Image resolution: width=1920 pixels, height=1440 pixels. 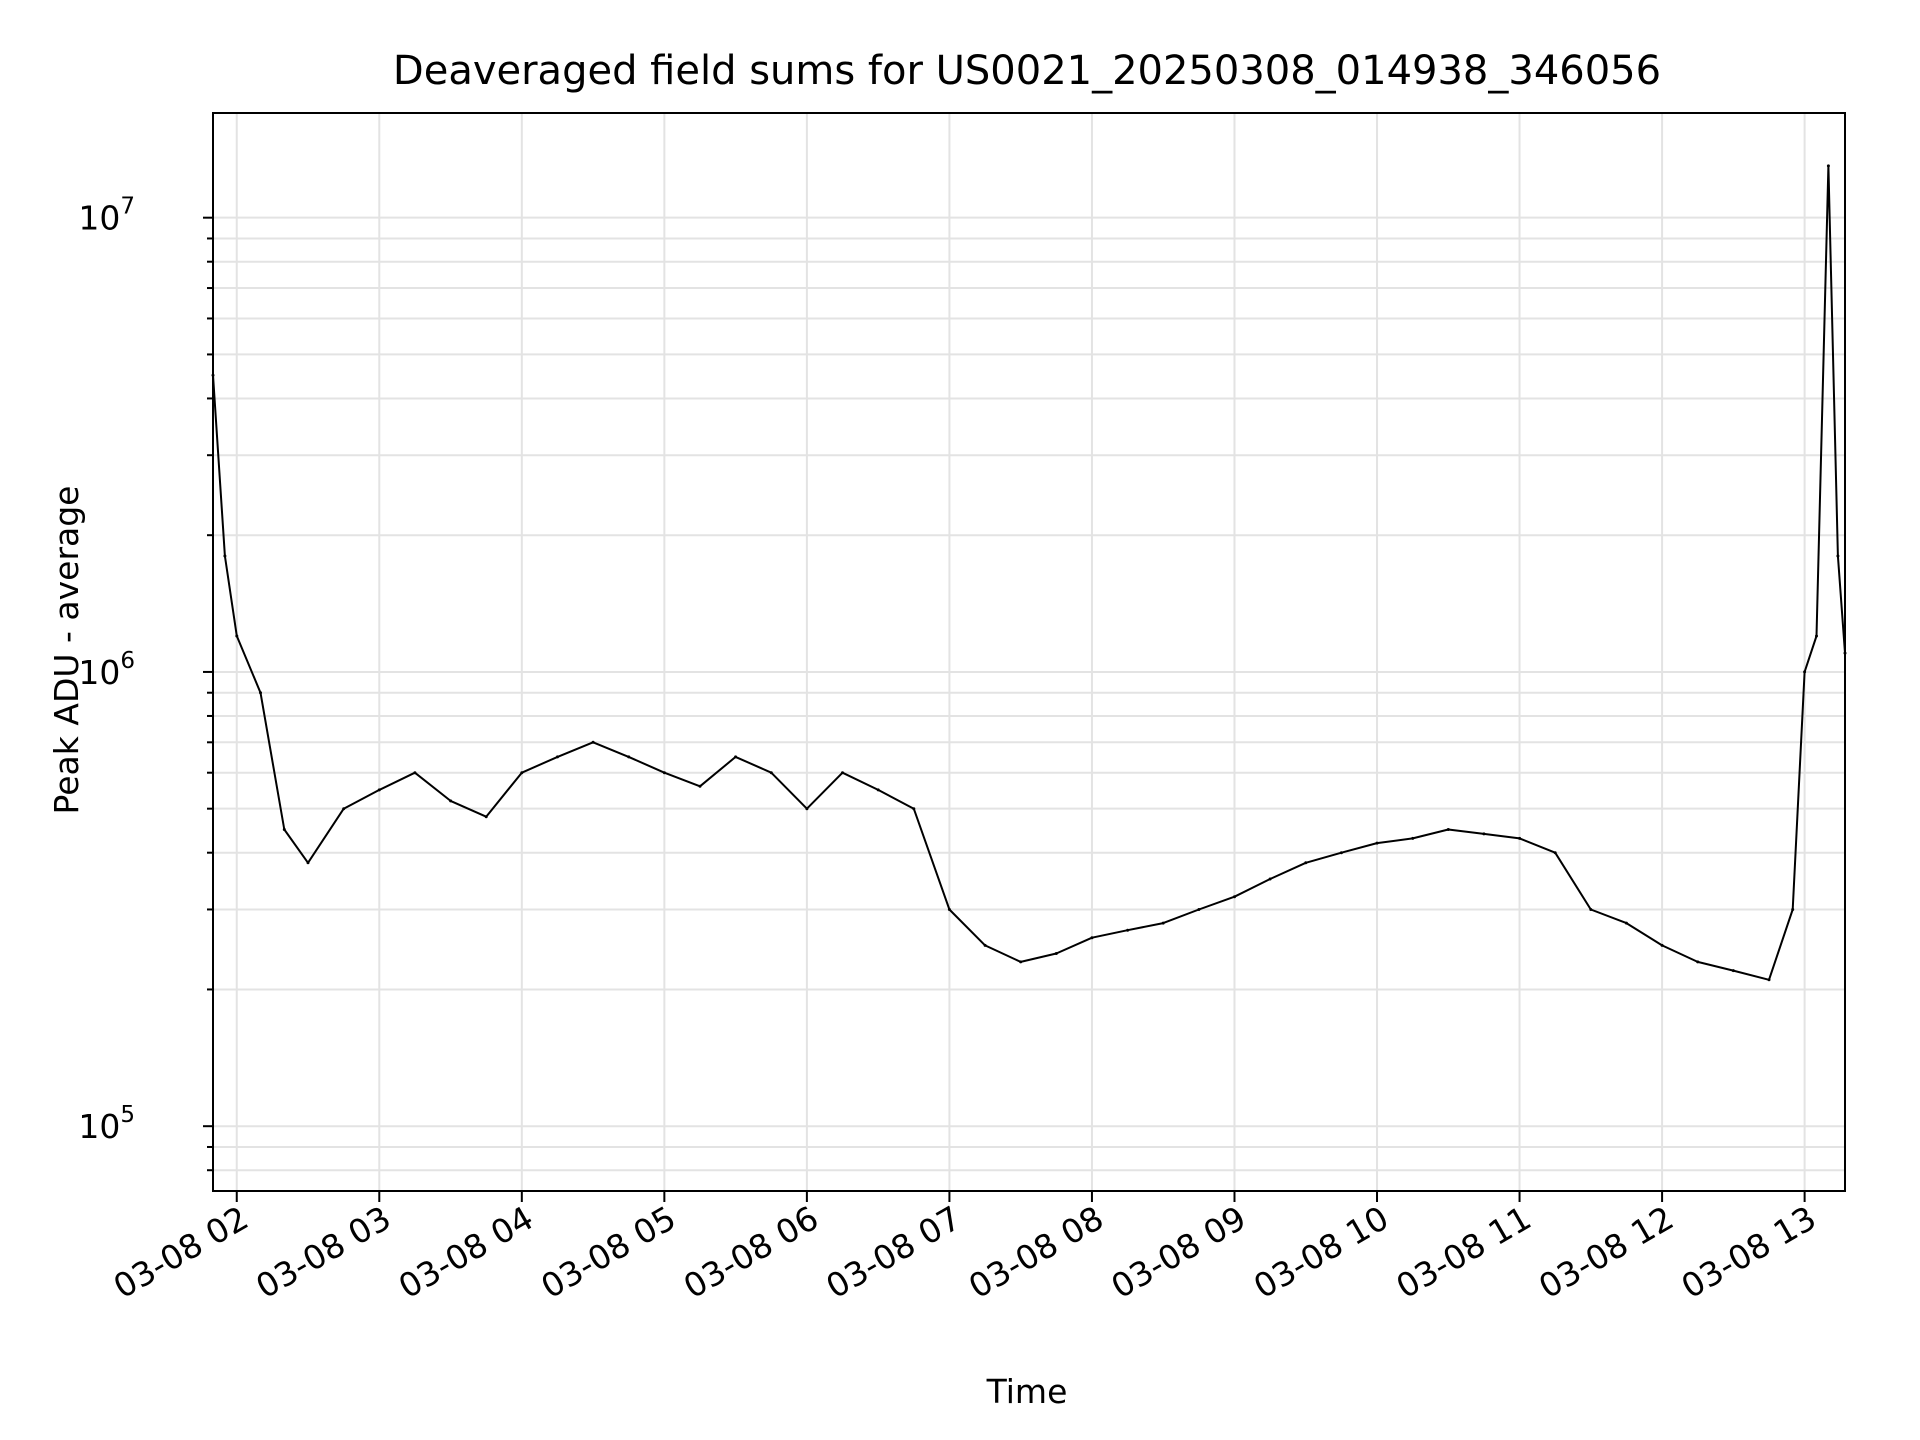 What do you see at coordinates (127, 207) in the screenshot?
I see `y-tick-exponent: 7` at bounding box center [127, 207].